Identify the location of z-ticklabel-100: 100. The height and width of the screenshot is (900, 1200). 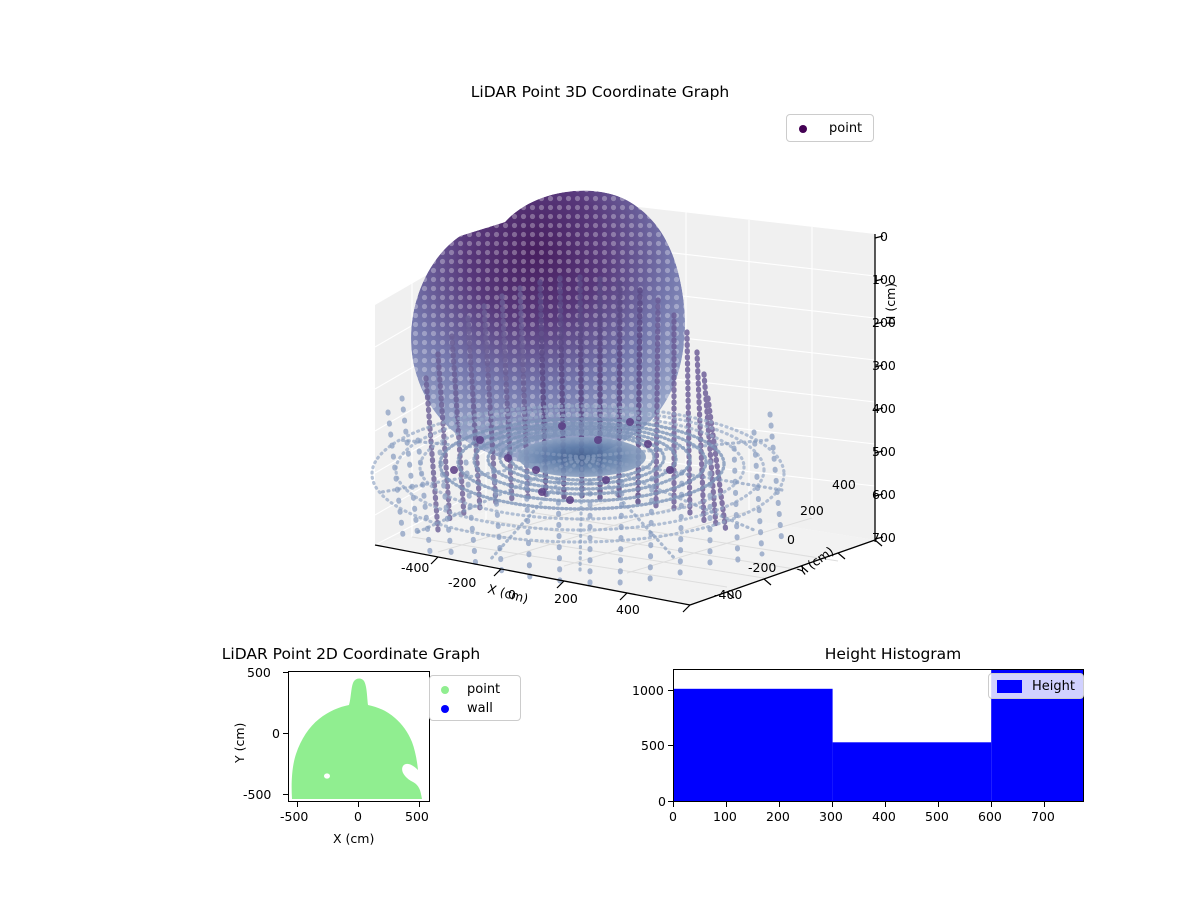
(884, 279).